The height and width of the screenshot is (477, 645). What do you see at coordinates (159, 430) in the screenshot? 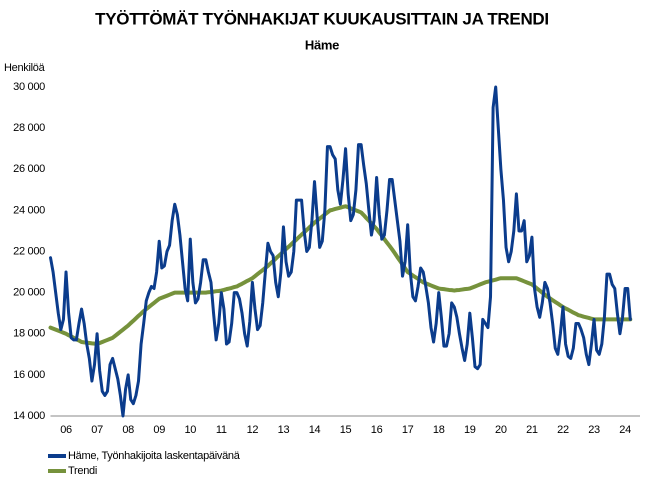
I see `x-tick-label: 09` at bounding box center [159, 430].